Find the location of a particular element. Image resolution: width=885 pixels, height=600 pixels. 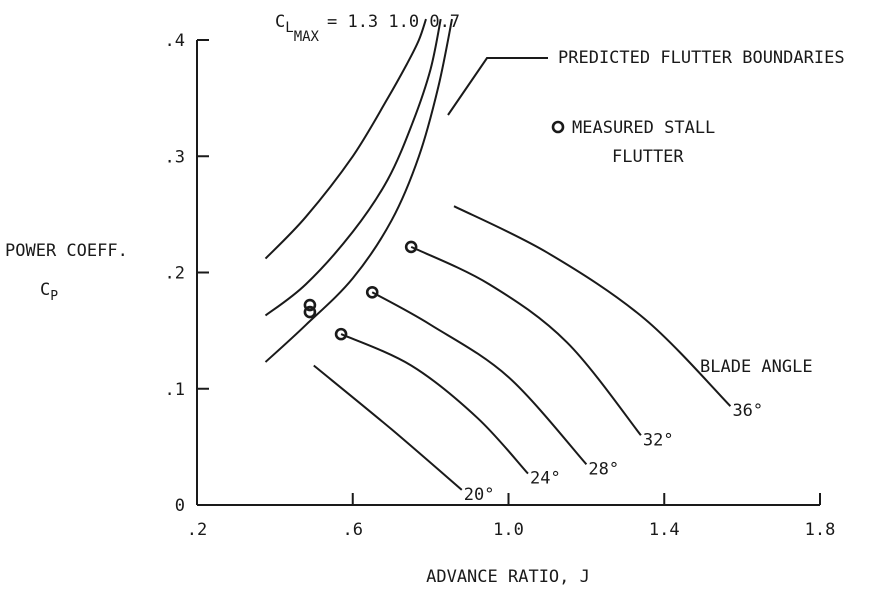

x-tick-label: .2 is located at coordinates (197, 530).